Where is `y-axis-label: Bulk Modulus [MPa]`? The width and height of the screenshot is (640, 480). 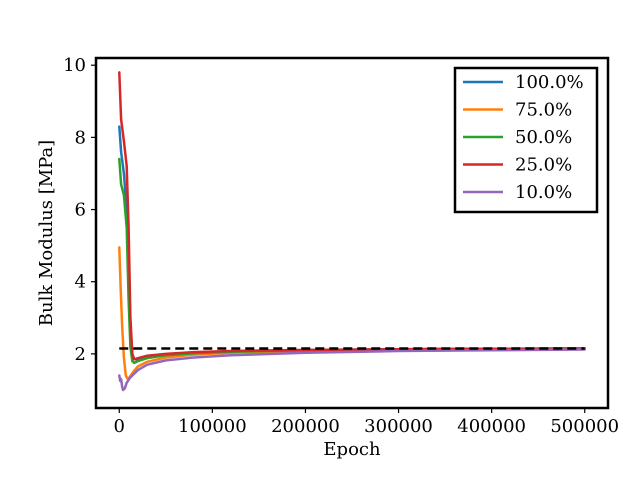 y-axis-label: Bulk Modulus [MPa] is located at coordinates (46, 233).